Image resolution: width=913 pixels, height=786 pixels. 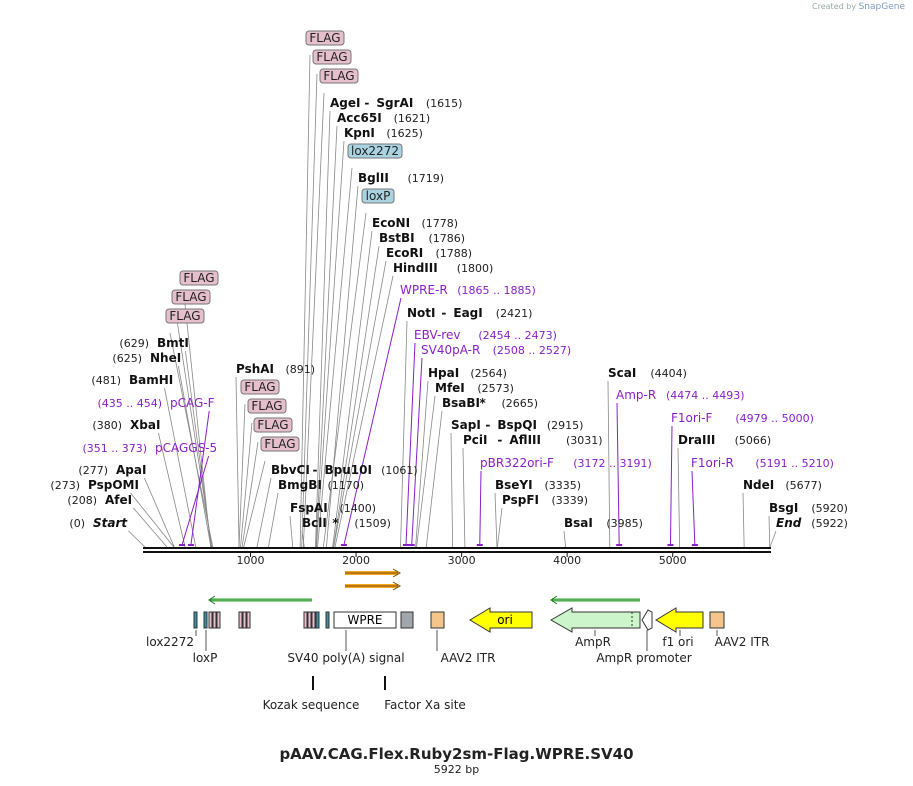 What do you see at coordinates (517, 425) in the screenshot?
I see `enzyme-name-2: BspQI` at bounding box center [517, 425].